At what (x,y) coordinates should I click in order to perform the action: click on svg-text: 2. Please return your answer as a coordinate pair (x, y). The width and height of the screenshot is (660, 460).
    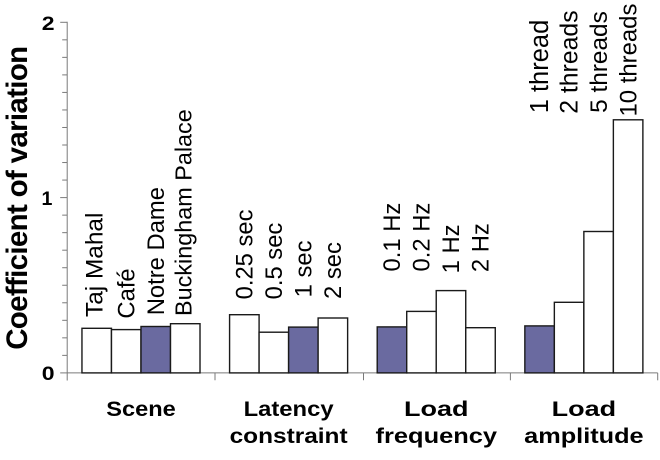
    Looking at the image, I should click on (48, 24).